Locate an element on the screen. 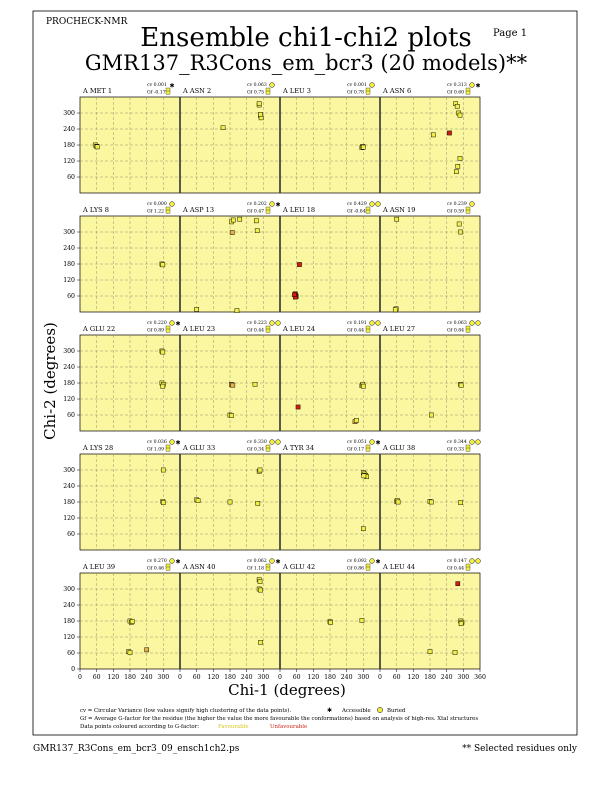 The height and width of the screenshot is (792, 612). x-tick-label: 0 is located at coordinates (380, 677).